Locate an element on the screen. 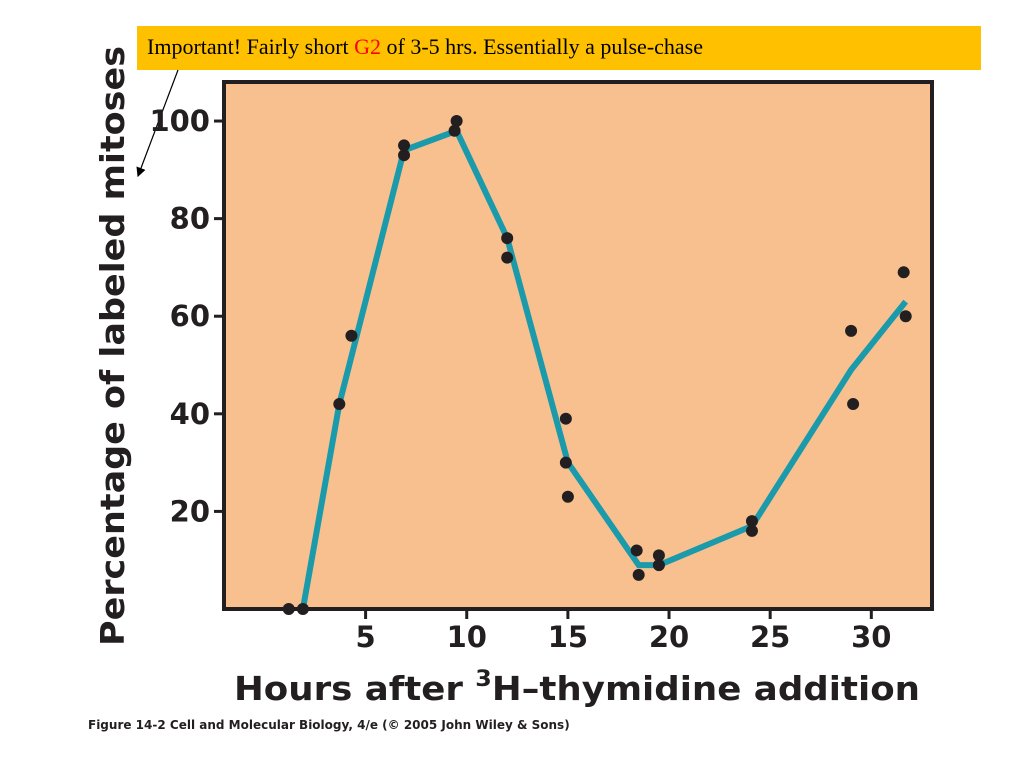 The height and width of the screenshot is (768, 1024). y-tick-label: 100 is located at coordinates (179, 121).